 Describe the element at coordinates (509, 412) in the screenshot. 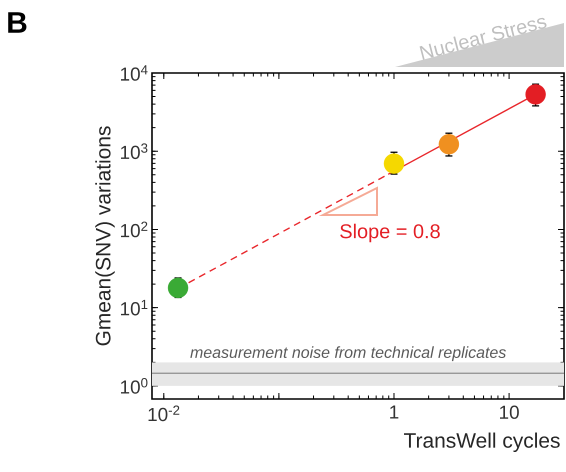

I see `x-tick-label: 10` at that location.